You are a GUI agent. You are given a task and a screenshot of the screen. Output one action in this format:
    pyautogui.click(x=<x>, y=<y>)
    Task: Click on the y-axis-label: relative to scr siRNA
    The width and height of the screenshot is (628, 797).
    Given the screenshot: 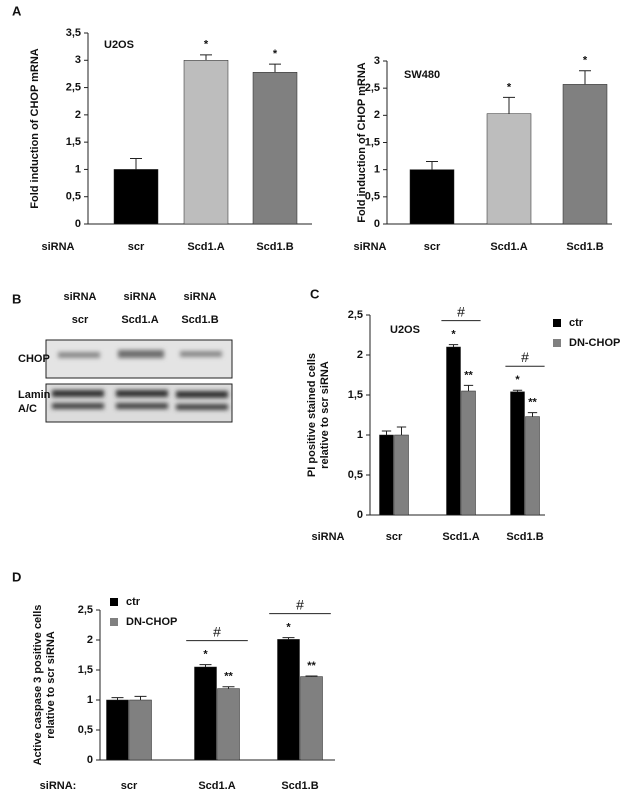 What is the action you would take?
    pyautogui.click(x=325, y=415)
    